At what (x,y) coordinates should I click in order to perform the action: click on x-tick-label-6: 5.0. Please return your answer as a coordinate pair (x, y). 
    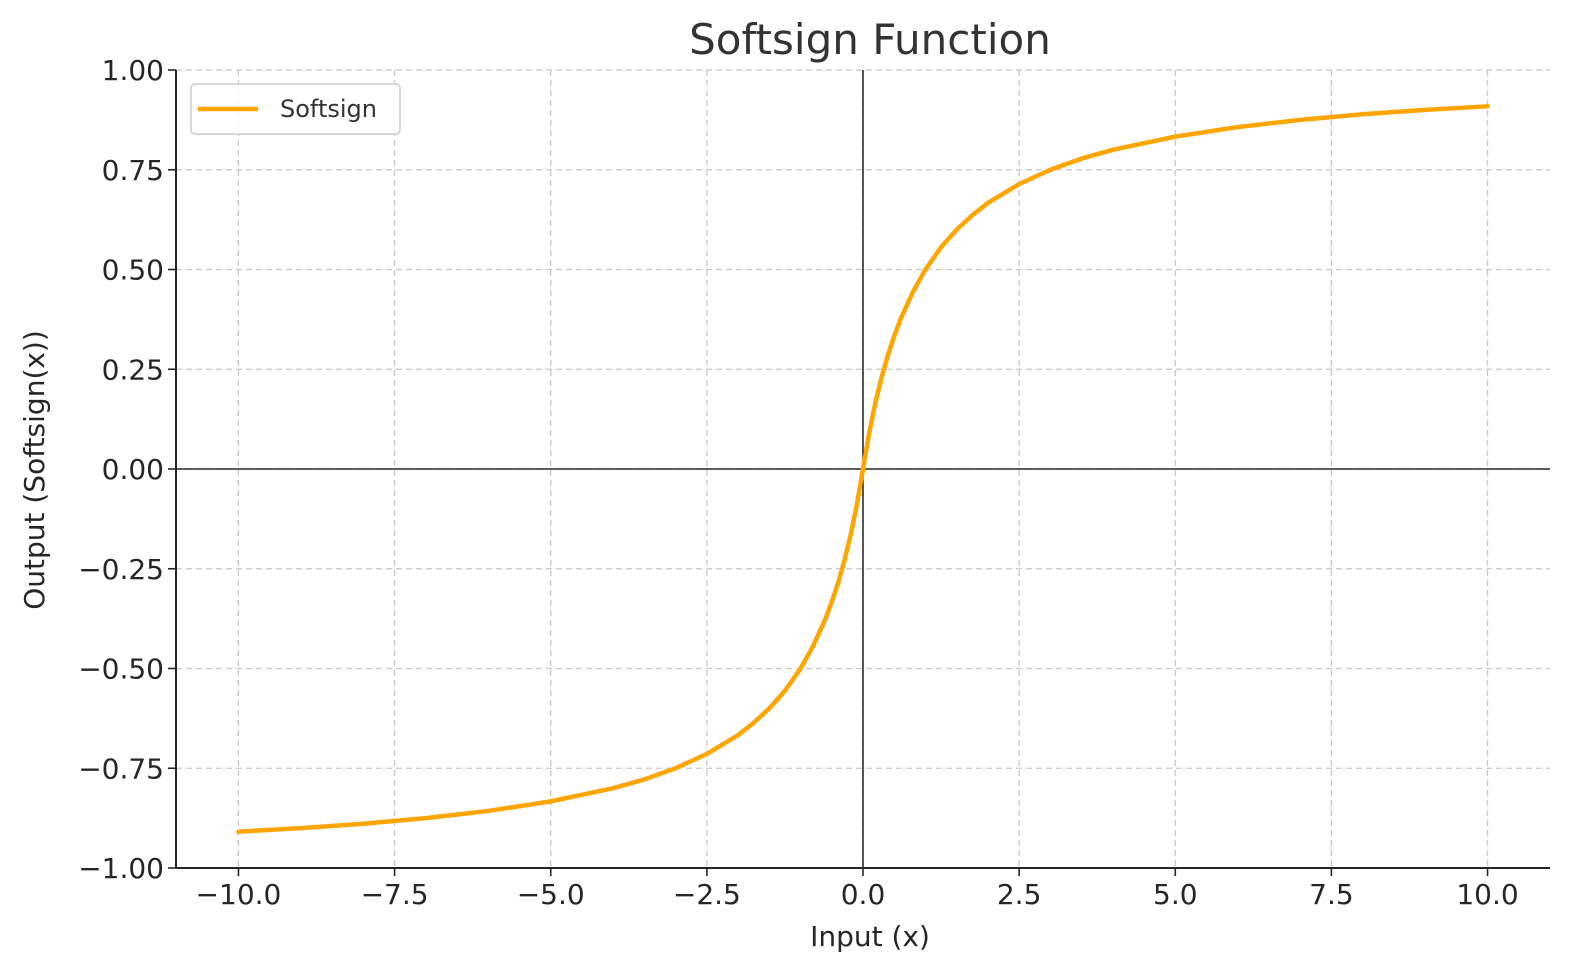
    Looking at the image, I should click on (1175, 894).